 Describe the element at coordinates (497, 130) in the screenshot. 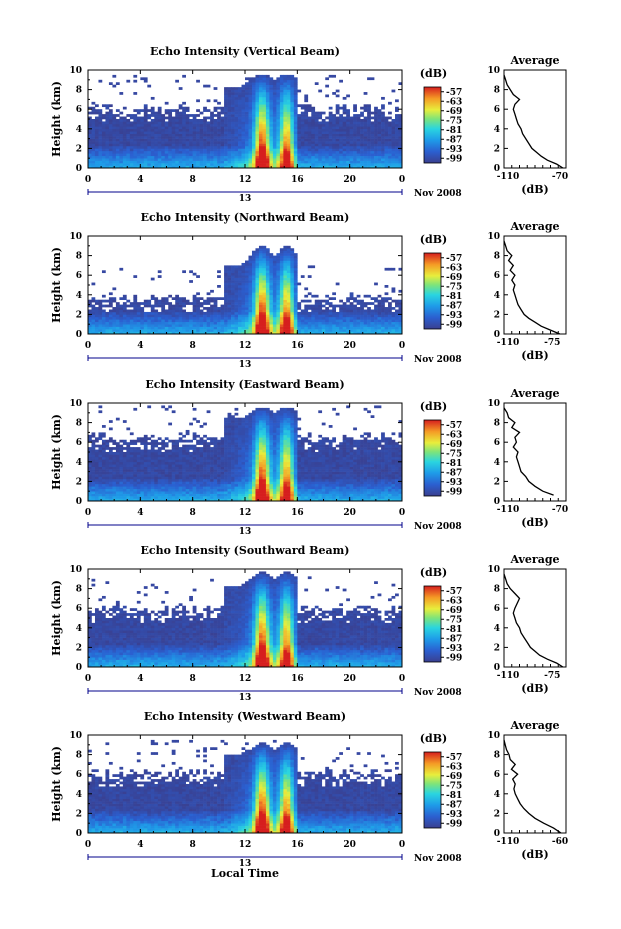

I see `profile-y-tick-label: 4` at that location.